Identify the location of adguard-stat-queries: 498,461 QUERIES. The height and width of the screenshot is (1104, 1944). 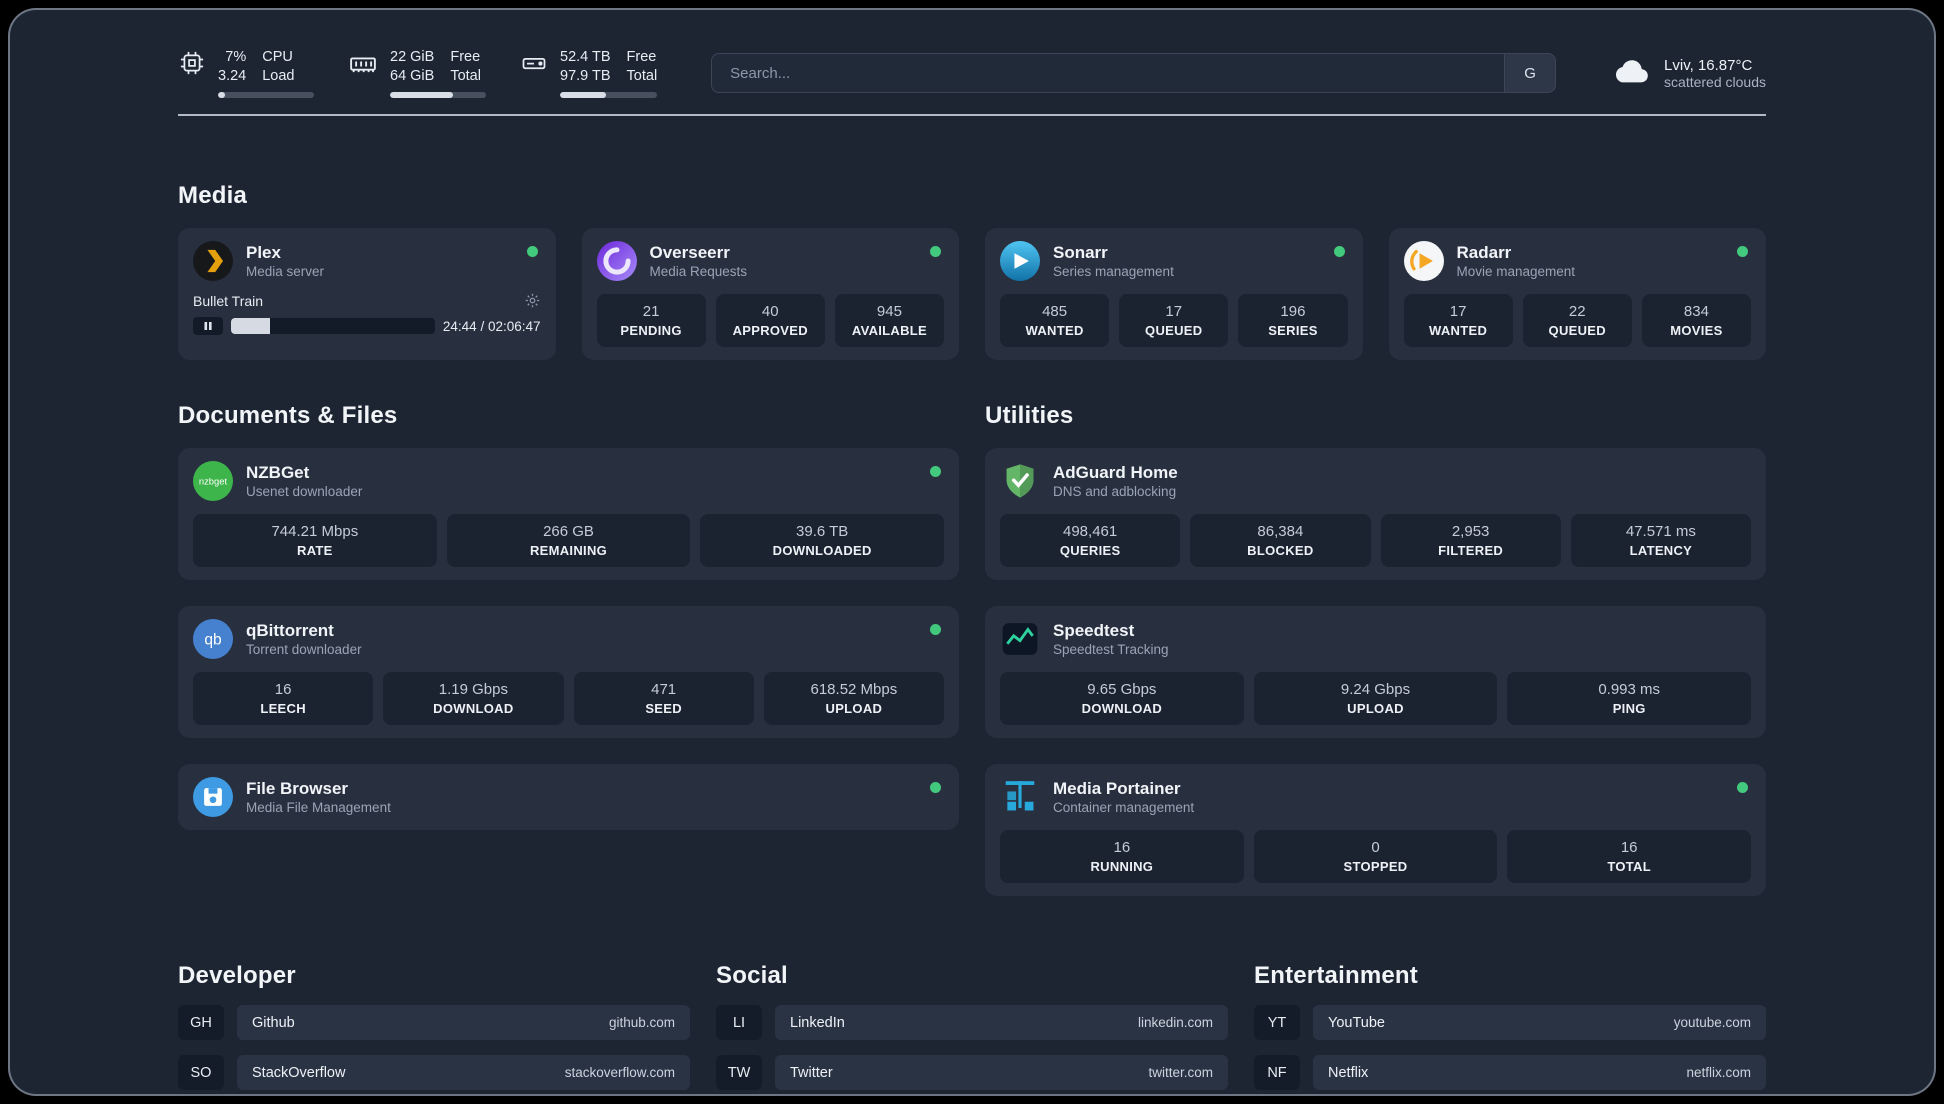
(1090, 540).